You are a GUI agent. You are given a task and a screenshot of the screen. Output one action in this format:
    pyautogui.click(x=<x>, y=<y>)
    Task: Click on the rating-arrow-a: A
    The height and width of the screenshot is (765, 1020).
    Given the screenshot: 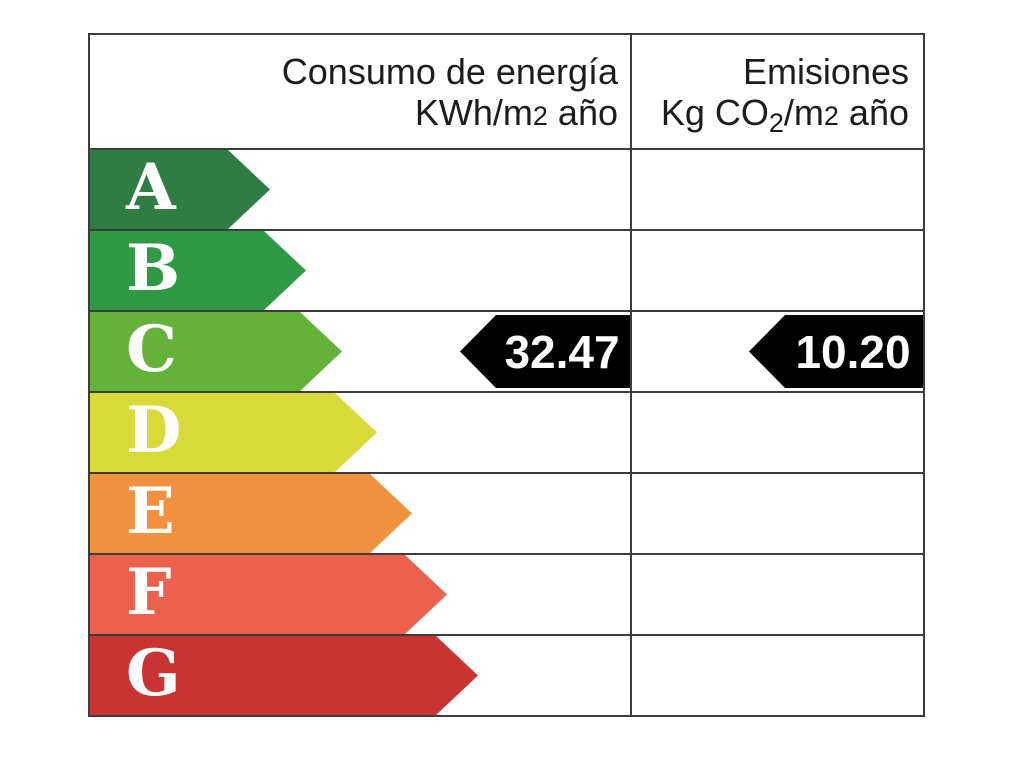 What is the action you would take?
    pyautogui.click(x=180, y=189)
    